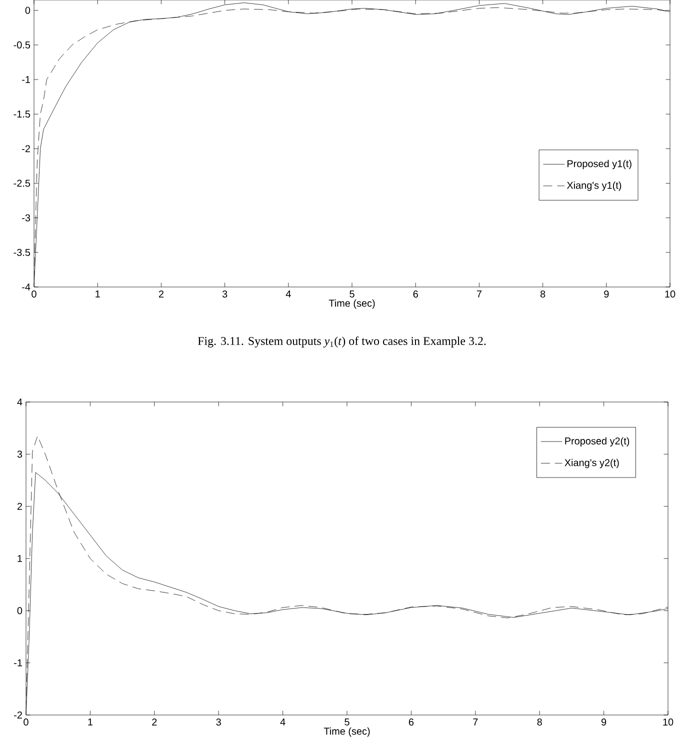 Image resolution: width=684 pixels, height=747 pixels. I want to click on y-tick-label: 3, so click(19, 454).